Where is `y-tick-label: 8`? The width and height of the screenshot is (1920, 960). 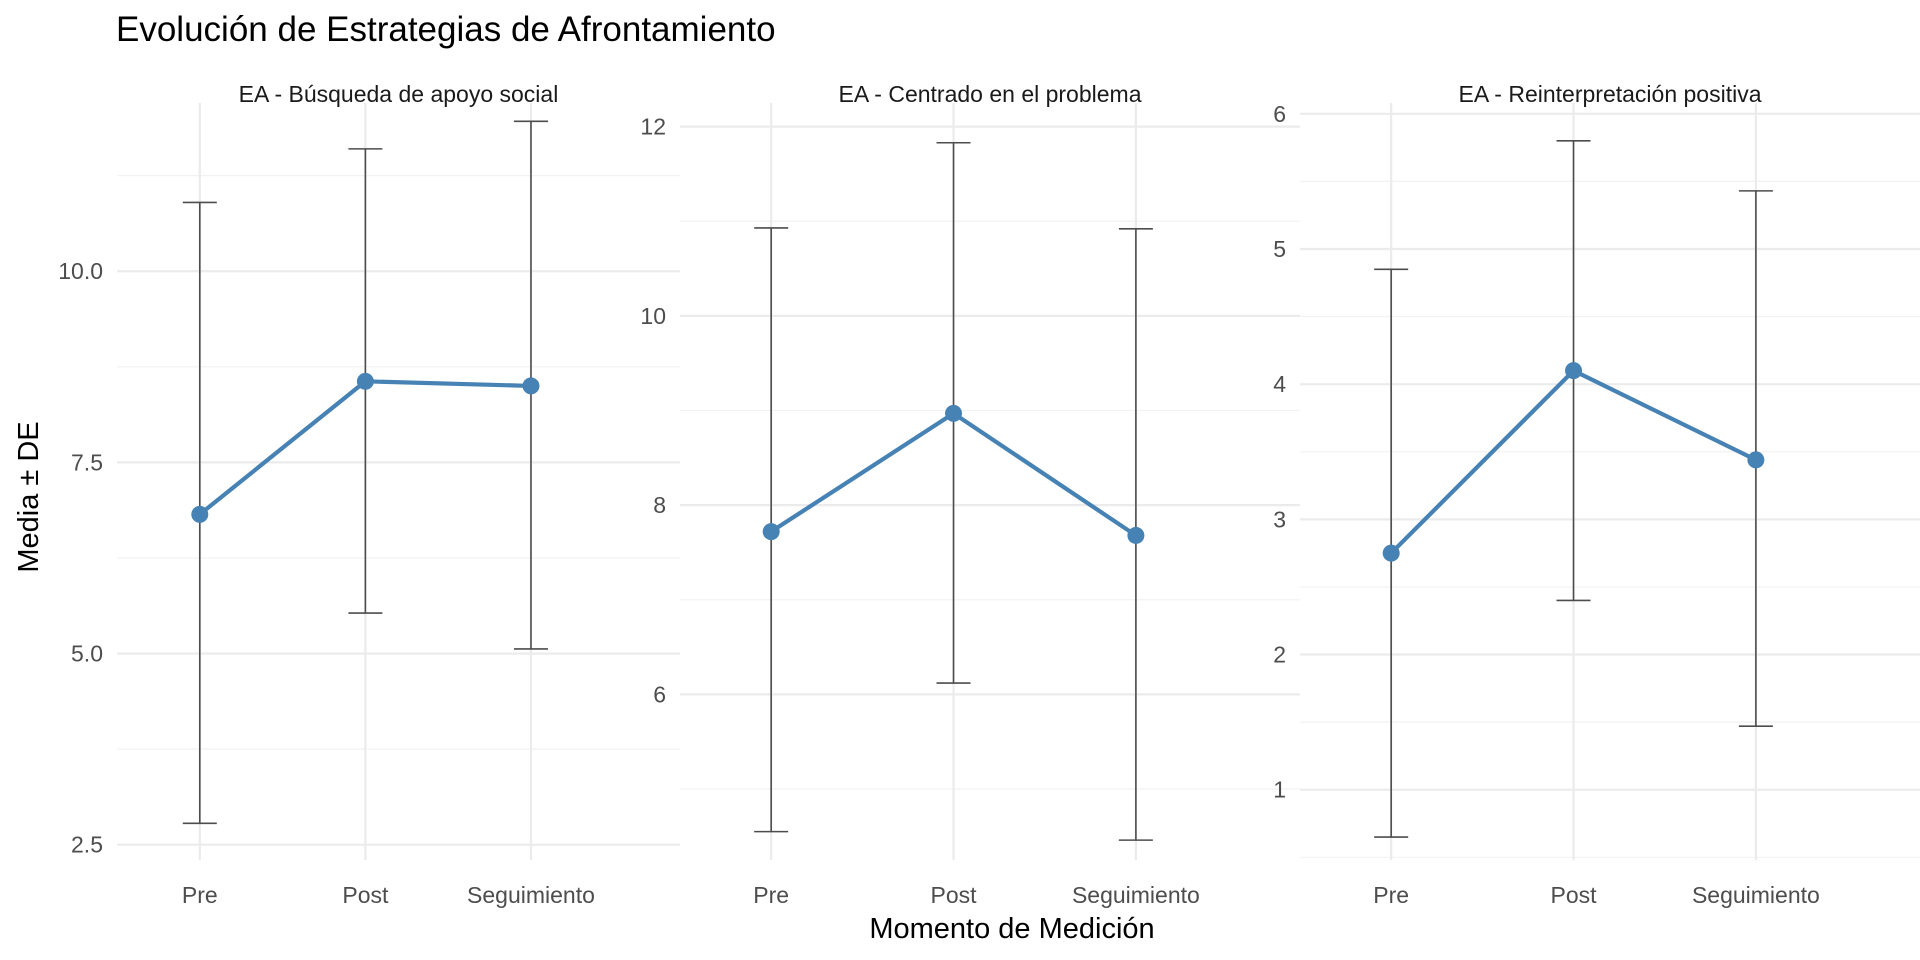 y-tick-label: 8 is located at coordinates (659, 505).